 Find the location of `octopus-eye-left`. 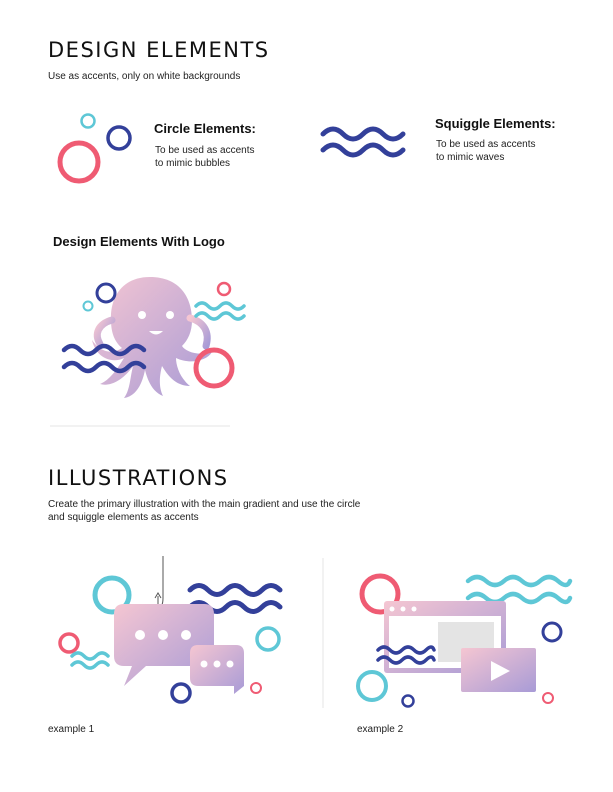

octopus-eye-left is located at coordinates (142, 315).